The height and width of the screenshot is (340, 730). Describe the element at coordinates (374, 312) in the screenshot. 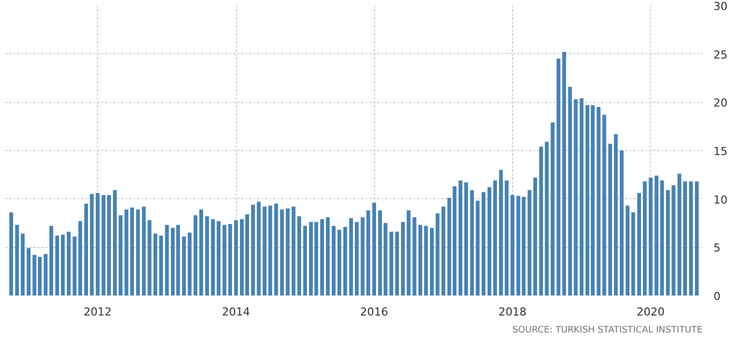

I see `x-tick-label: 2016` at that location.